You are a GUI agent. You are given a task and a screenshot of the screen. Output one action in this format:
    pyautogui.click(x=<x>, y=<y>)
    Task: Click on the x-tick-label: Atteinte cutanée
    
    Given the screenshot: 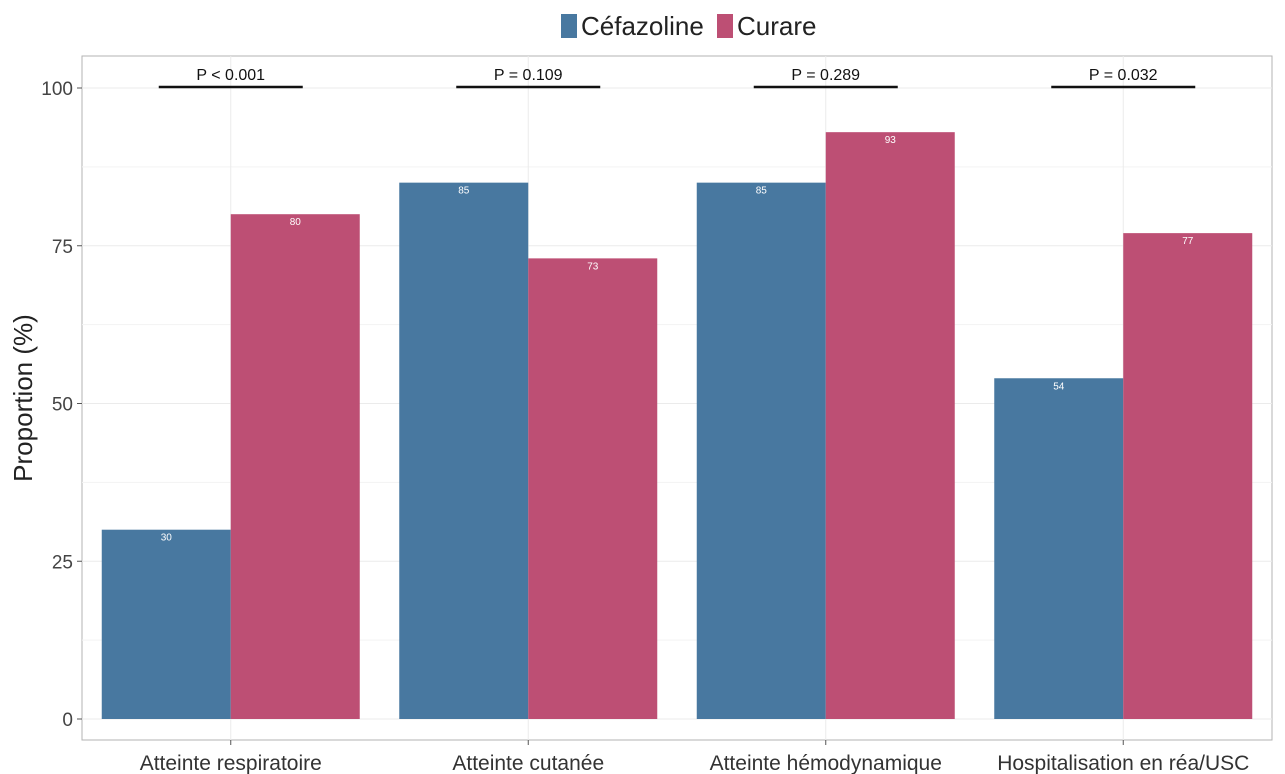 What is the action you would take?
    pyautogui.click(x=528, y=763)
    